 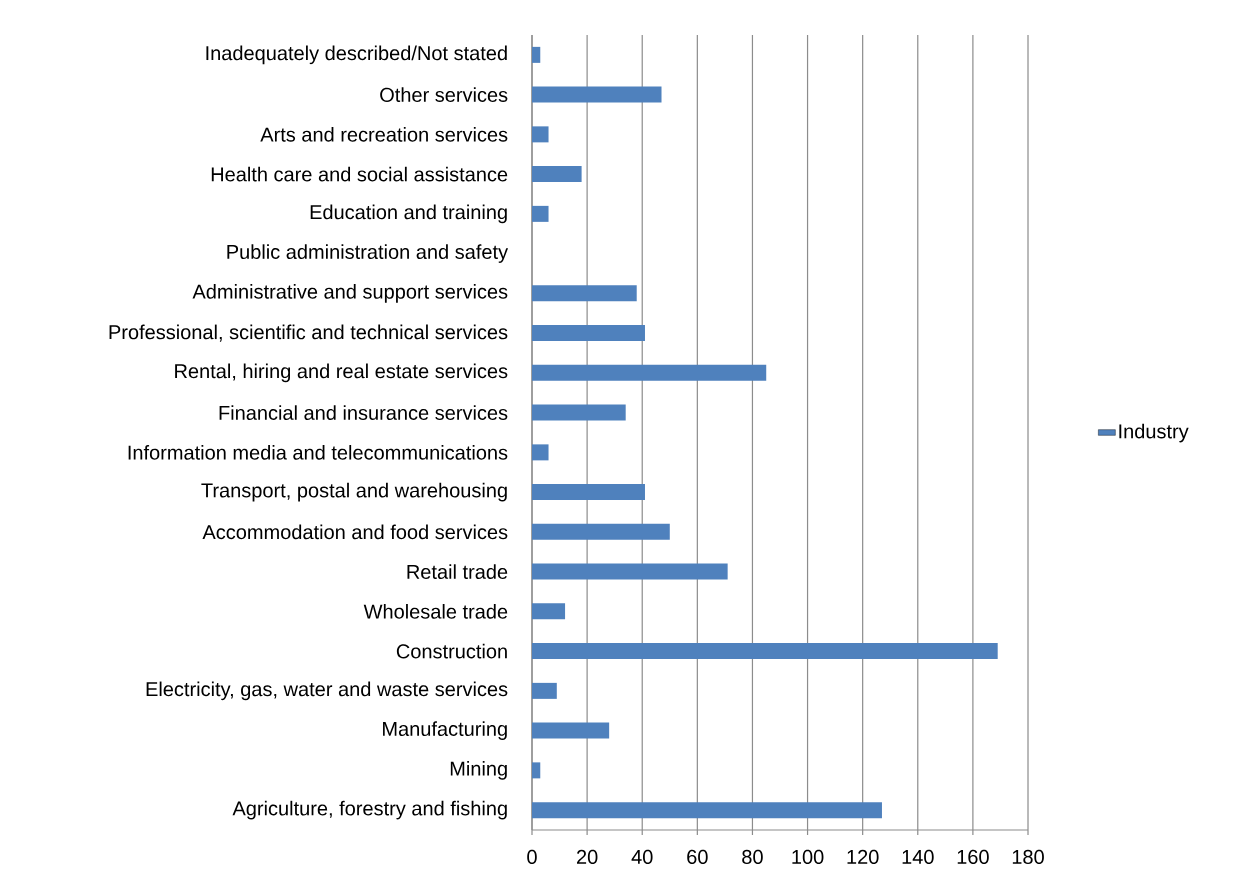 I want to click on y-tick-label: Manufacturing, so click(x=445, y=730).